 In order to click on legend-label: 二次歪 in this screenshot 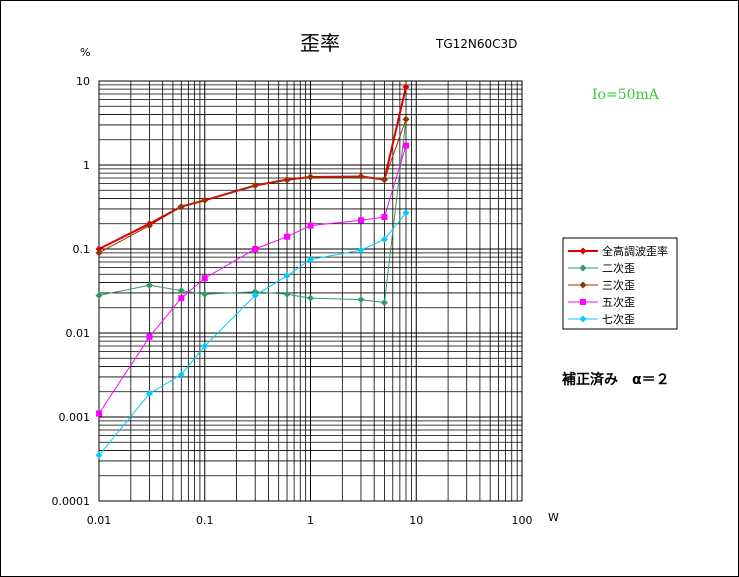, I will do `click(618, 268)`.